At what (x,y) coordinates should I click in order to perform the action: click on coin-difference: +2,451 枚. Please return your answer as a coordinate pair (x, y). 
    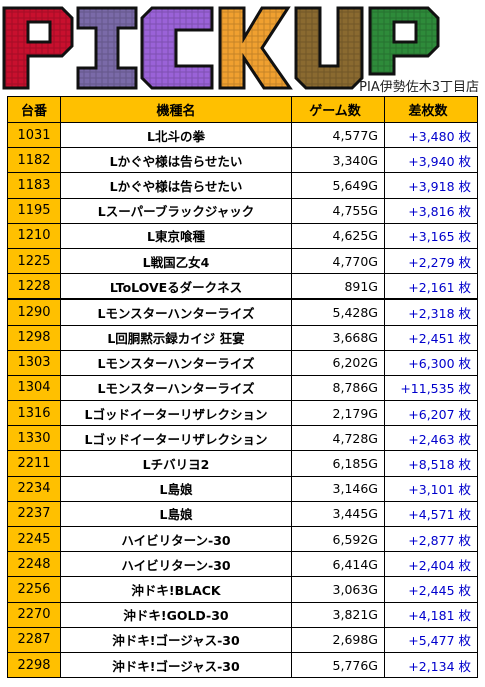
    Looking at the image, I should click on (431, 337).